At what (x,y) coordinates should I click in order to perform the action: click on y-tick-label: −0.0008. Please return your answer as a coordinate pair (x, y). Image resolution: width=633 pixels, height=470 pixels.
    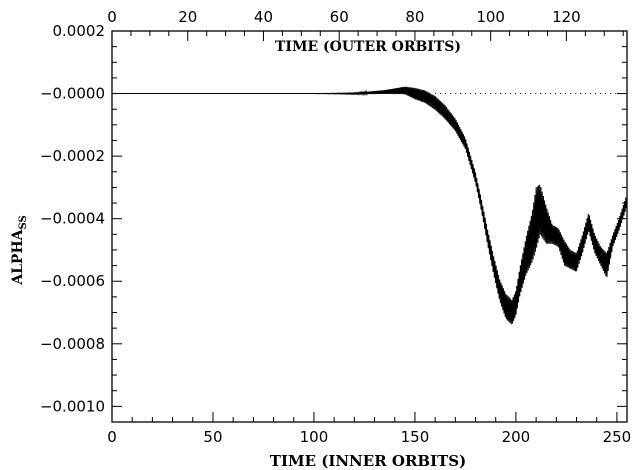
    Looking at the image, I should click on (72, 344).